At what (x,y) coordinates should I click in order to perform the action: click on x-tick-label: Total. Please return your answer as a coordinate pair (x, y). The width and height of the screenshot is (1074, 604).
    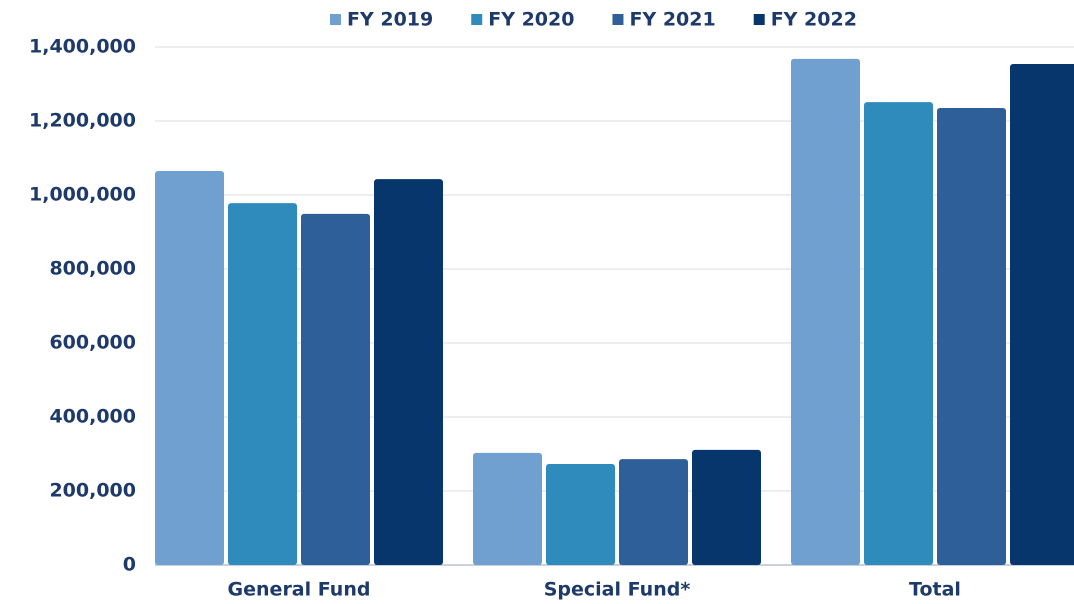
    Looking at the image, I should click on (935, 590).